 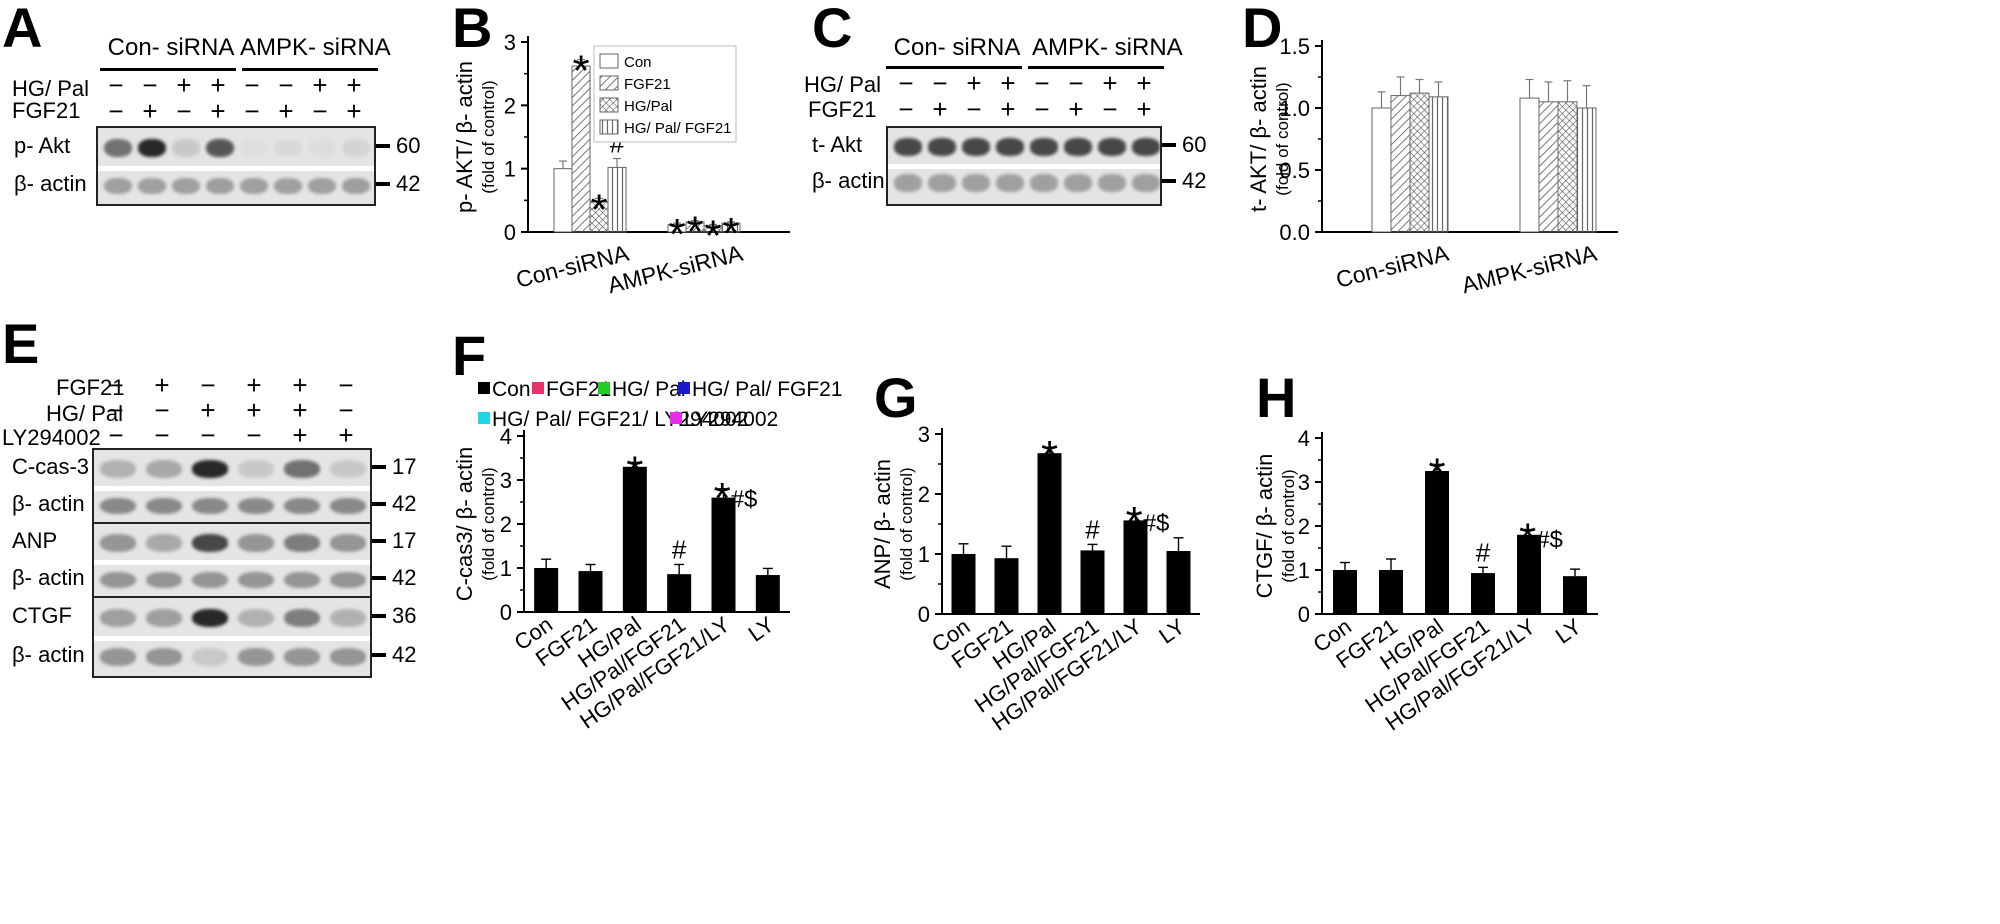 What do you see at coordinates (563, 200) in the screenshot?
I see `bar-con` at bounding box center [563, 200].